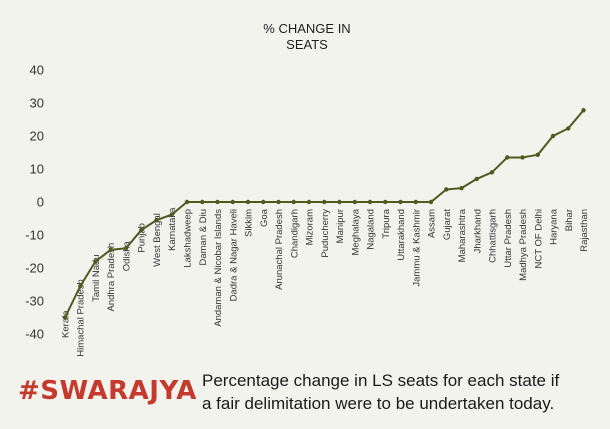  I want to click on x-tick-label: Puducherry, so click(325, 233).